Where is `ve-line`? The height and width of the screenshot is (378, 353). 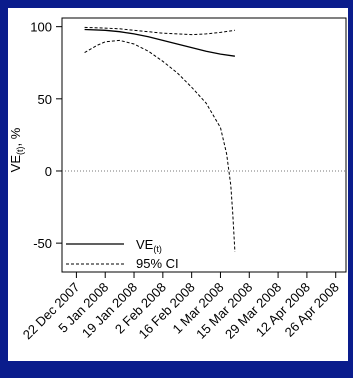 ve-line is located at coordinates (159, 42).